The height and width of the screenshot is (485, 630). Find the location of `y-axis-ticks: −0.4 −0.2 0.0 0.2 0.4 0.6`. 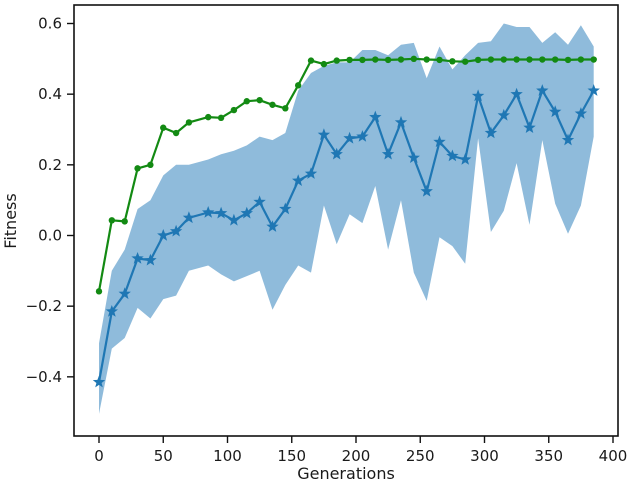

y-axis-ticks: −0.4 −0.2 0.0 0.2 0.4 0.6 is located at coordinates (50, 200).